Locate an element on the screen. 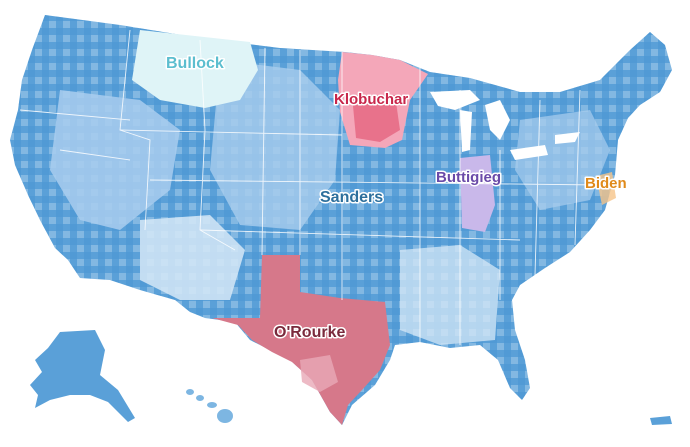 The width and height of the screenshot is (690, 447). orourke-region is located at coordinates (301, 340).